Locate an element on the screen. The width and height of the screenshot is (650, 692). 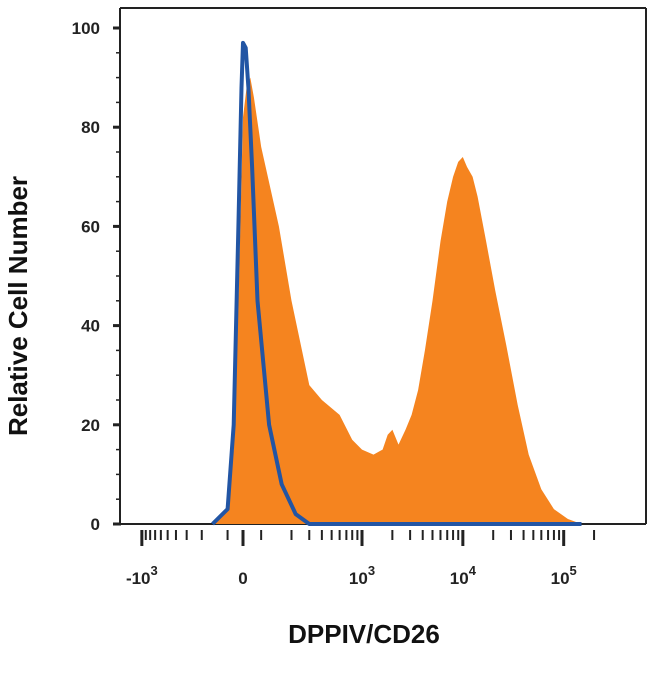
y-tick-label-80: 80 is located at coordinates (90, 127).